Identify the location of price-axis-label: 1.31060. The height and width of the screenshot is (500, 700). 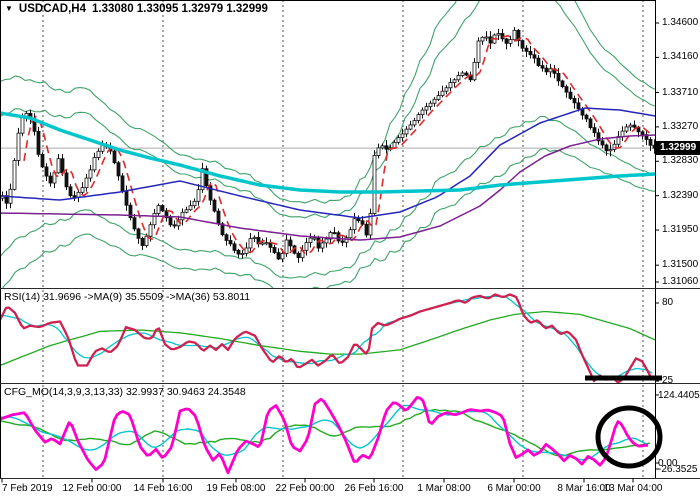
(680, 281).